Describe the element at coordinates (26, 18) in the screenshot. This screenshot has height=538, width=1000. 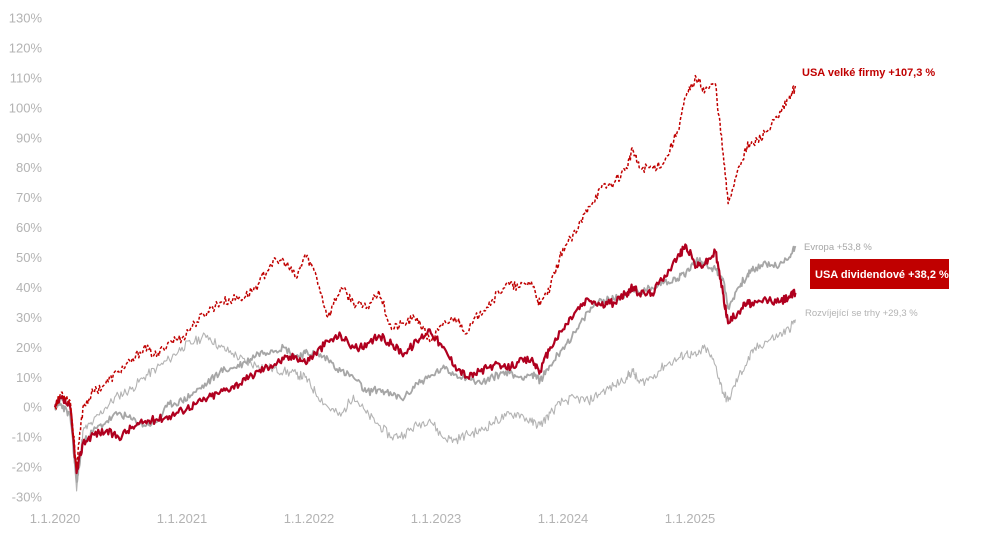
I see `y-tick-label: 130%` at that location.